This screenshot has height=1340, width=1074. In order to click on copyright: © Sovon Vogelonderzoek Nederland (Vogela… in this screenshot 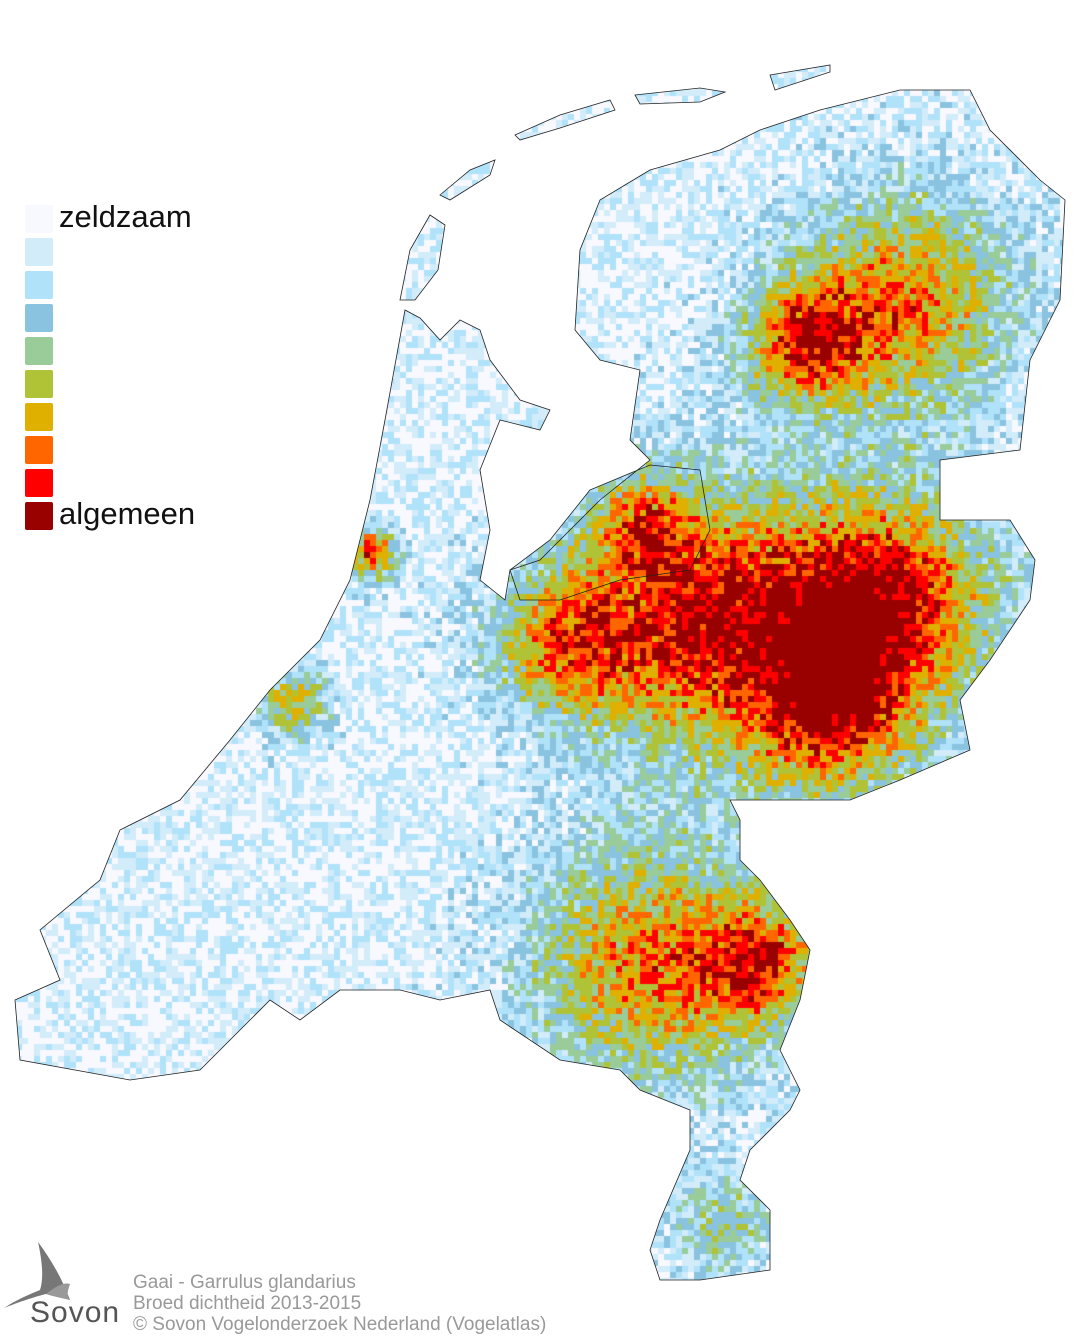, I will do `click(340, 1324)`.